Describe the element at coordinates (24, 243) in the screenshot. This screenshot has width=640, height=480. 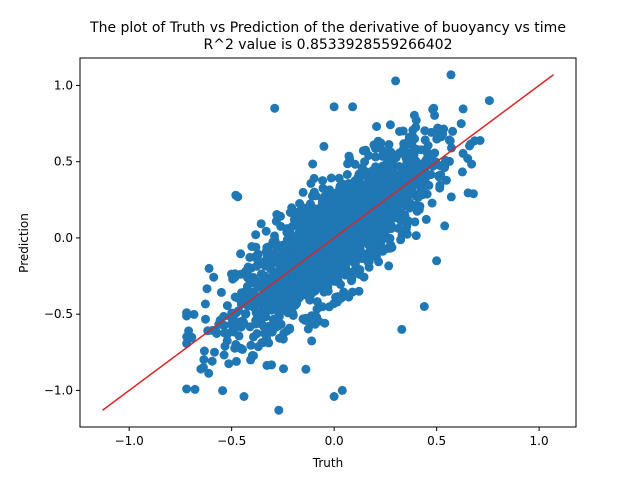
I see `y-axis-label: Prediction` at that location.